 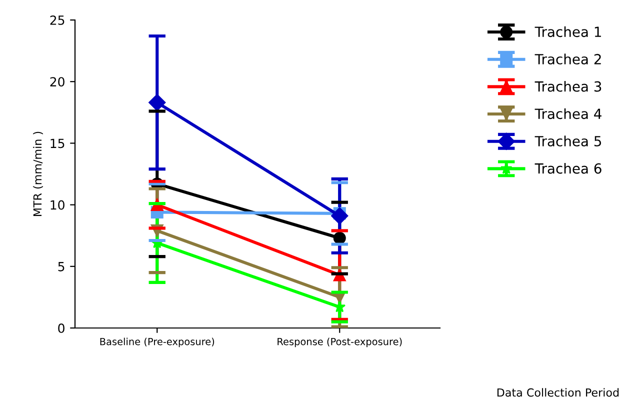 I want to click on y-tick-label: 10, so click(x=57, y=205).